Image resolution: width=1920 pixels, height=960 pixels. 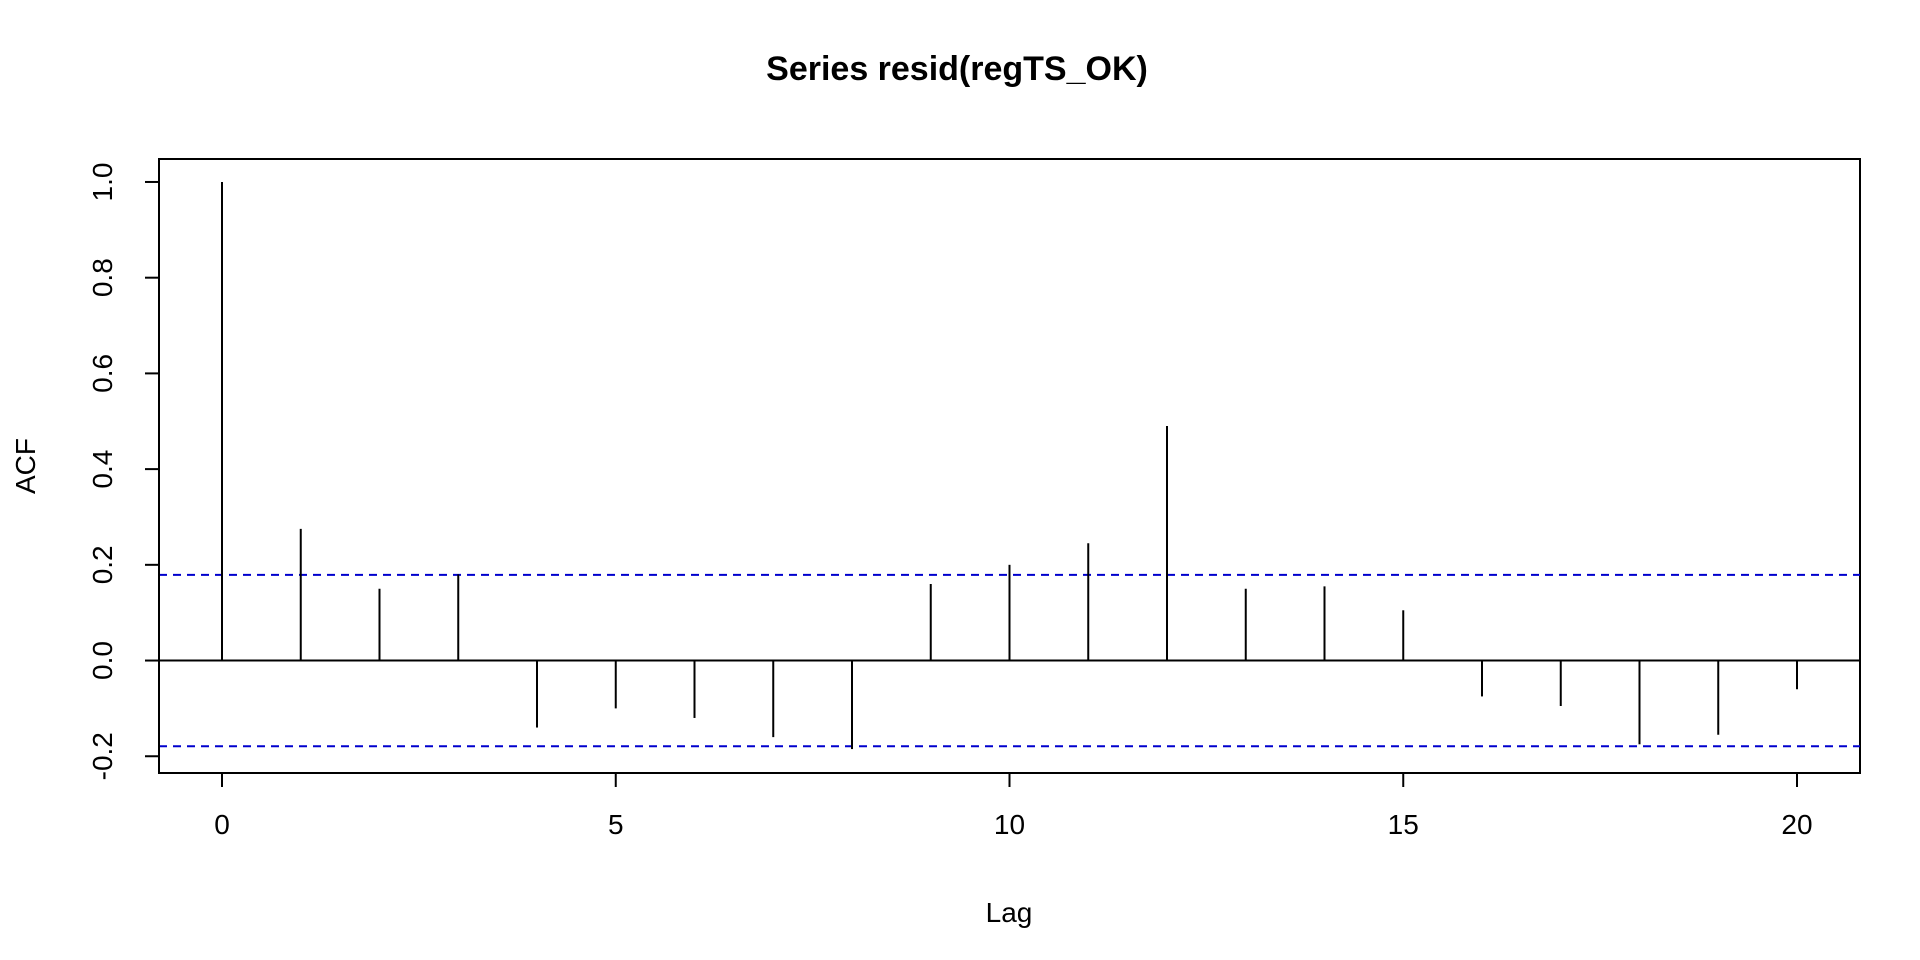 I want to click on y-tick-label-0: -0.2, so click(x=102, y=756).